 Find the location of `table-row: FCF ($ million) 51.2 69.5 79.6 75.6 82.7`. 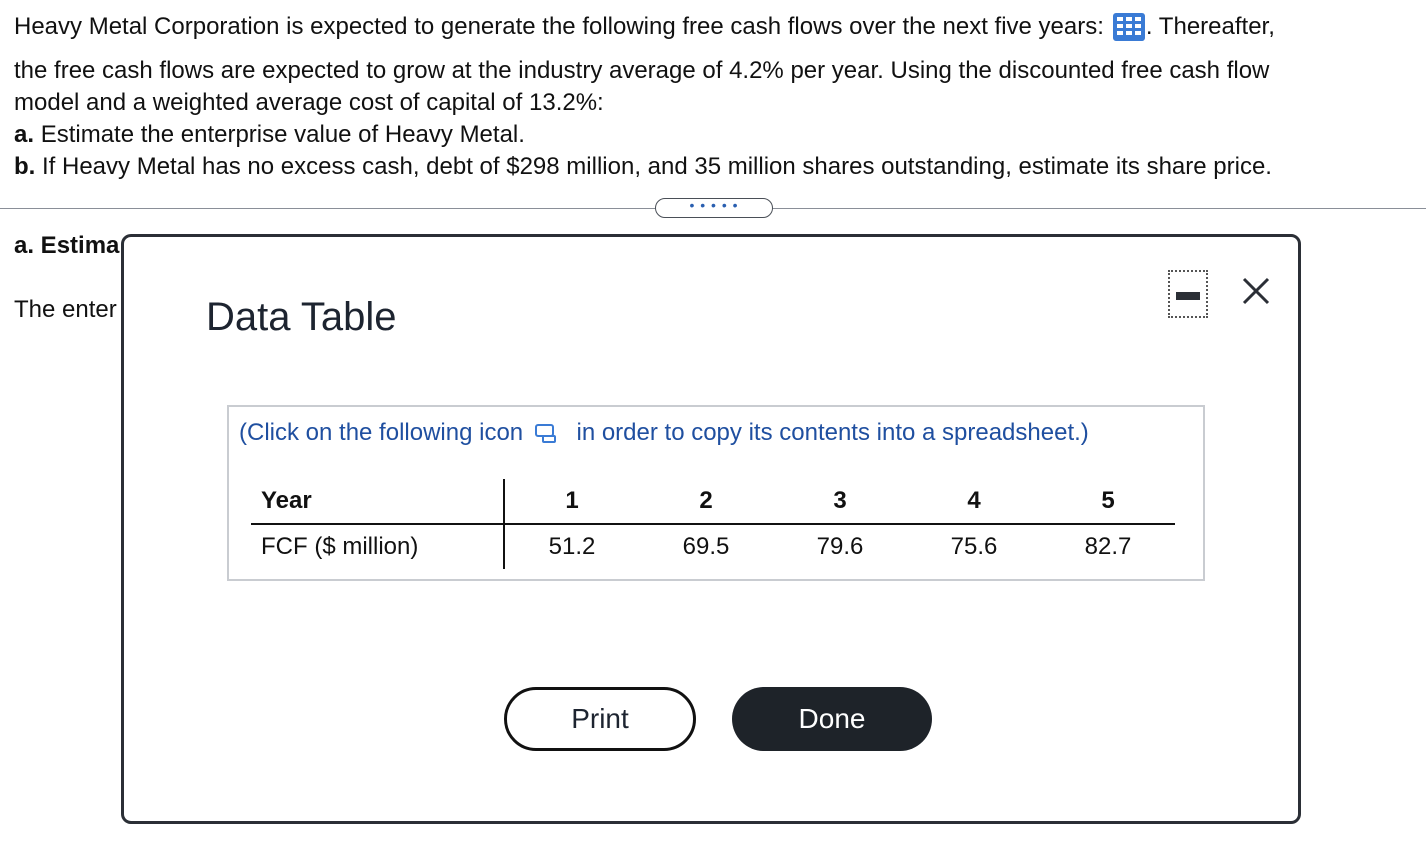

table-row: FCF ($ million) 51.2 69.5 79.6 75.6 82.7 is located at coordinates (713, 546).